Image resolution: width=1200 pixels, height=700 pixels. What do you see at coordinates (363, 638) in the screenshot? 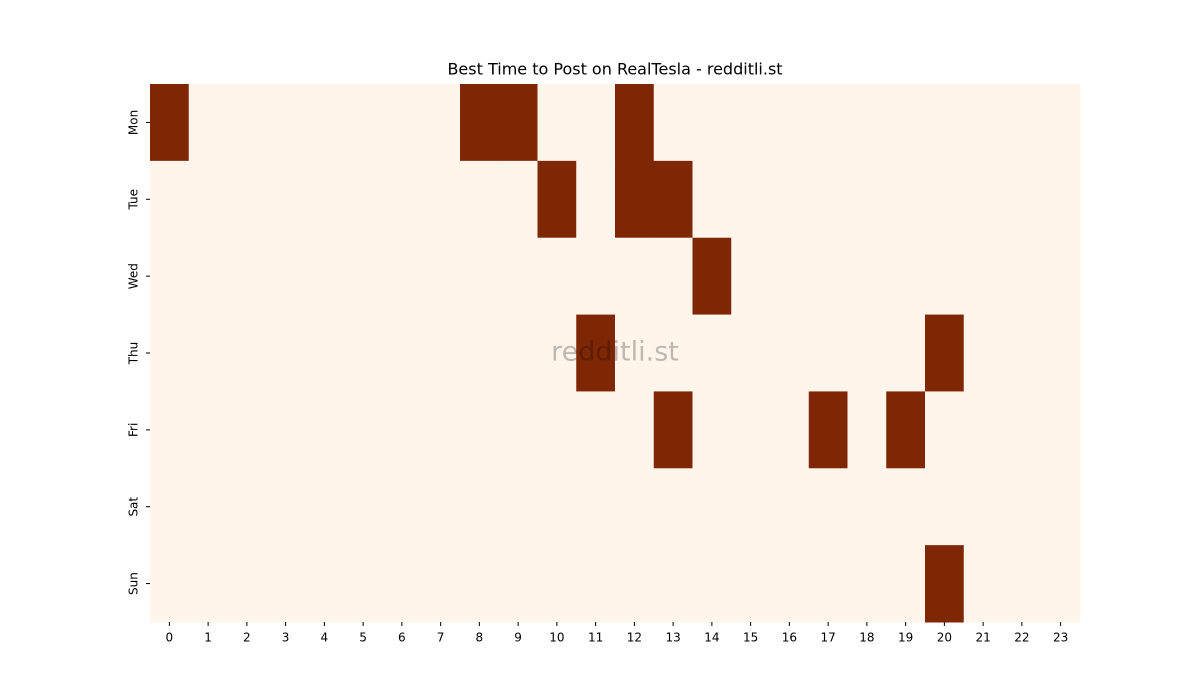
I see `x-tick-label: 5` at bounding box center [363, 638].